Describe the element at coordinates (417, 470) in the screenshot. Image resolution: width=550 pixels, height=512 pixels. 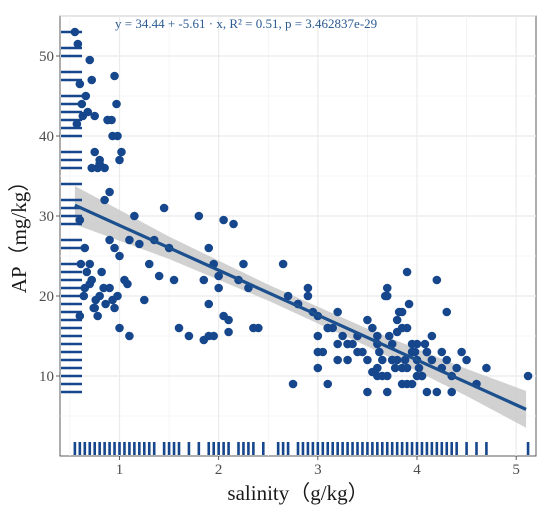
I see `x-tick-label: 4` at that location.